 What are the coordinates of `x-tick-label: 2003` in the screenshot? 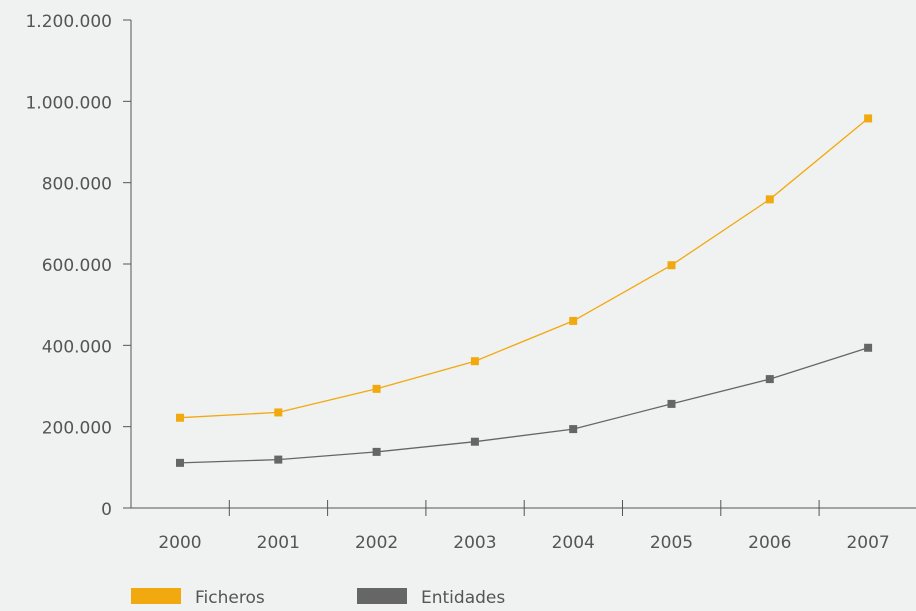 It's located at (474, 543).